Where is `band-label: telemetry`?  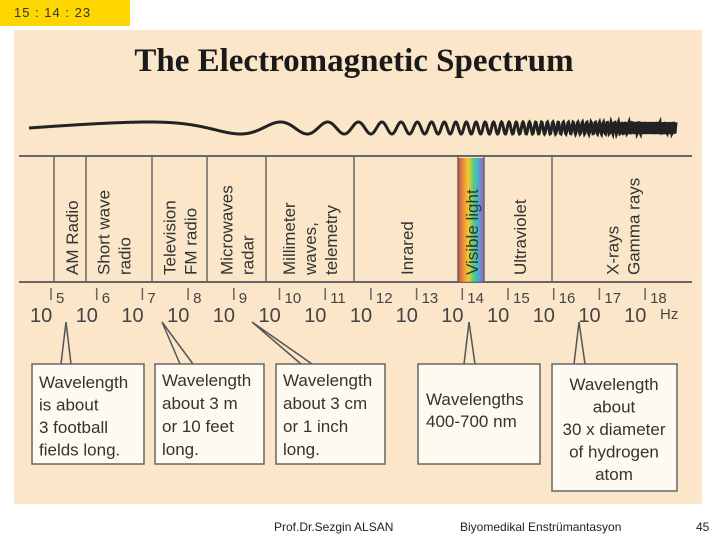 band-label: telemetry is located at coordinates (331, 240).